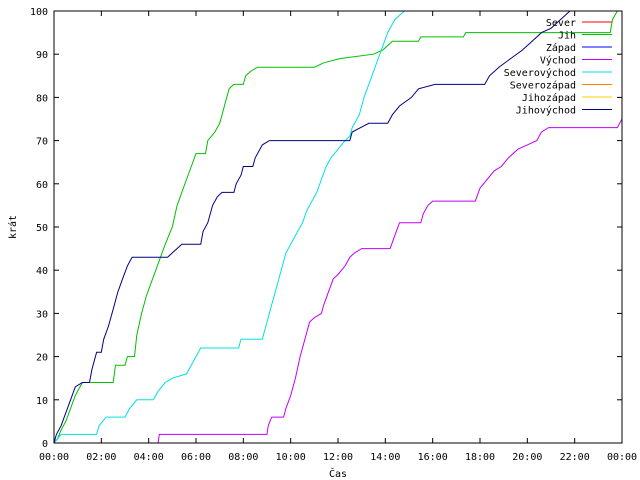  Describe the element at coordinates (42, 142) in the screenshot. I see `y-tick-label: 70` at that location.